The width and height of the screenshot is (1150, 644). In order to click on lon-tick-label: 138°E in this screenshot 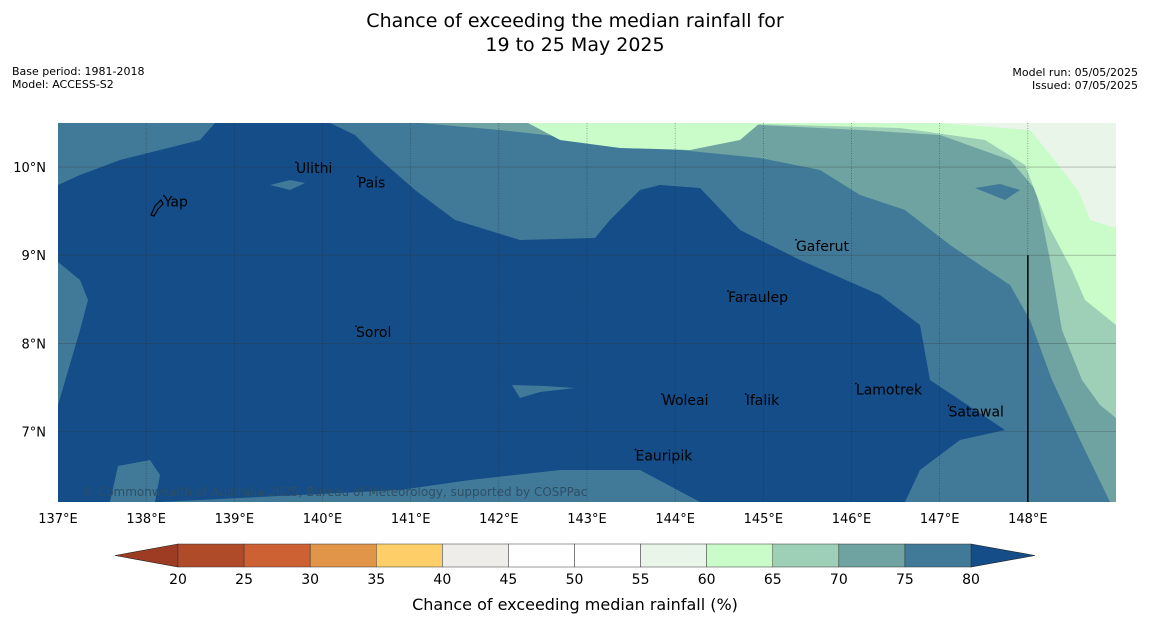, I will do `click(146, 519)`.